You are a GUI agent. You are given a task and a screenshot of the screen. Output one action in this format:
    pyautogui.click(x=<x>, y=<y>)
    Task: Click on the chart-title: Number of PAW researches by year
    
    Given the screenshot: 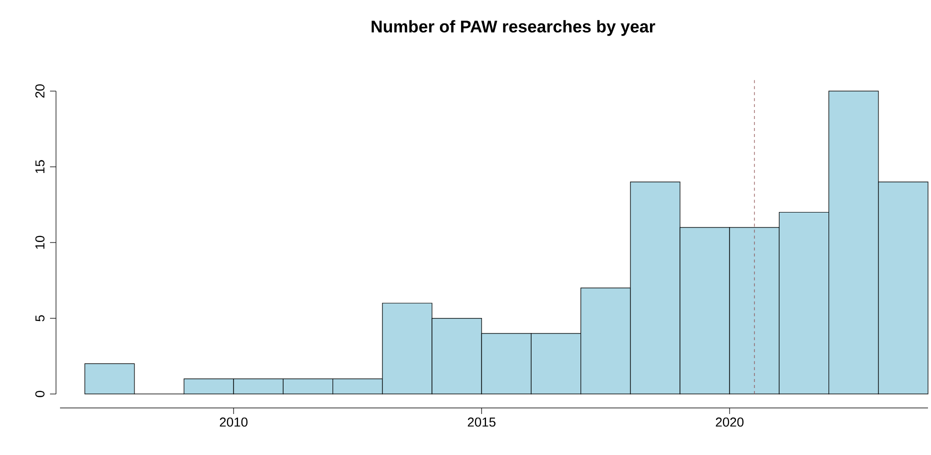 What is the action you would take?
    pyautogui.click(x=514, y=28)
    